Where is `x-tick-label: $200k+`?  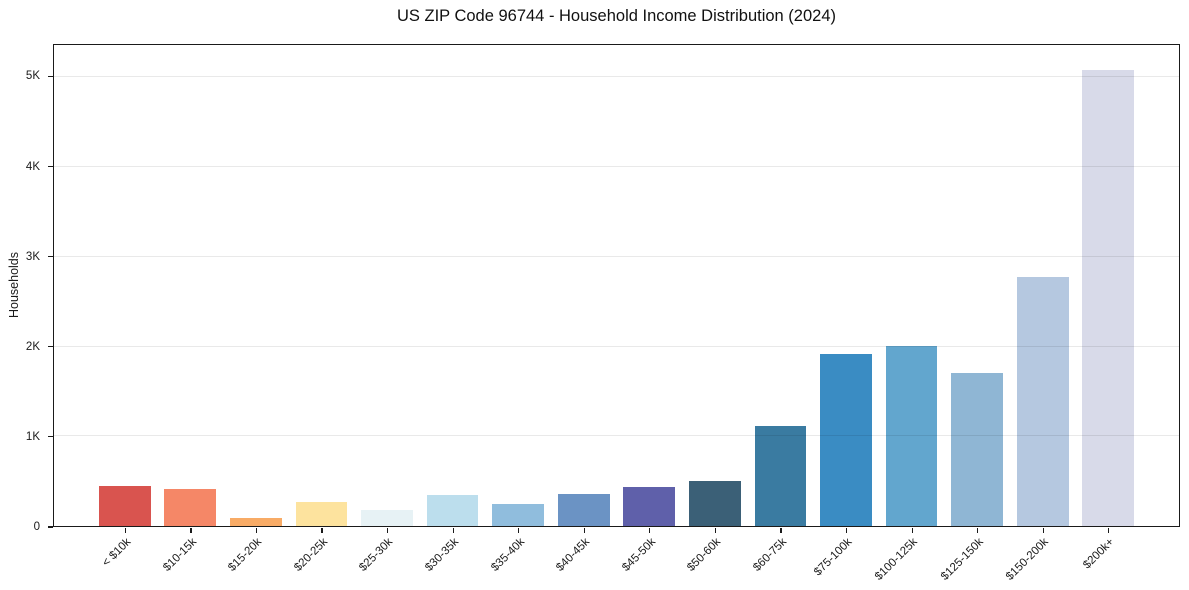
x-tick-label: $200k+ is located at coordinates (1099, 554).